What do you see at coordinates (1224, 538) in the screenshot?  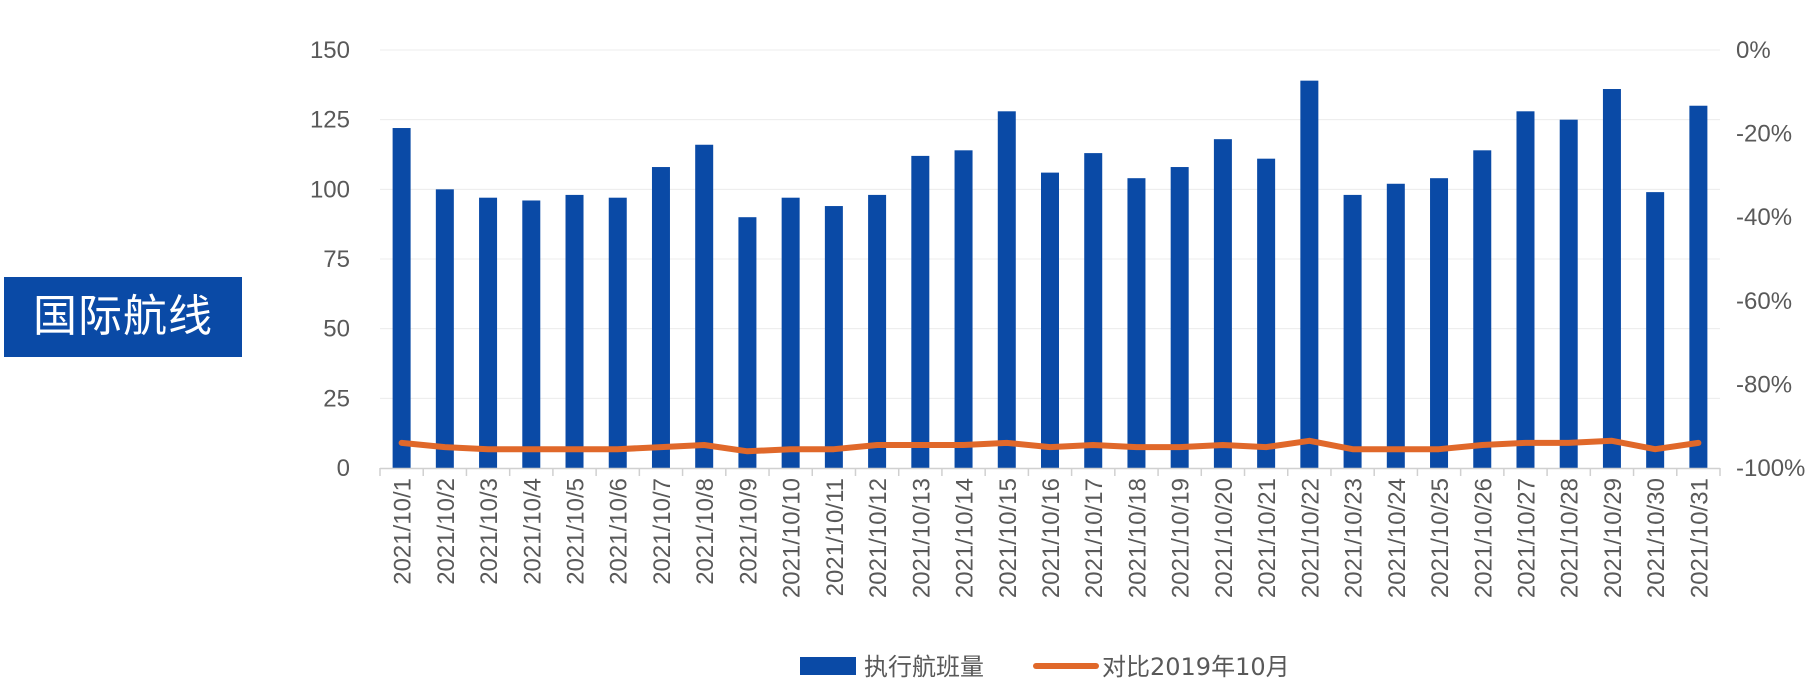 I see `x-tick-label: 2021/10/20` at bounding box center [1224, 538].